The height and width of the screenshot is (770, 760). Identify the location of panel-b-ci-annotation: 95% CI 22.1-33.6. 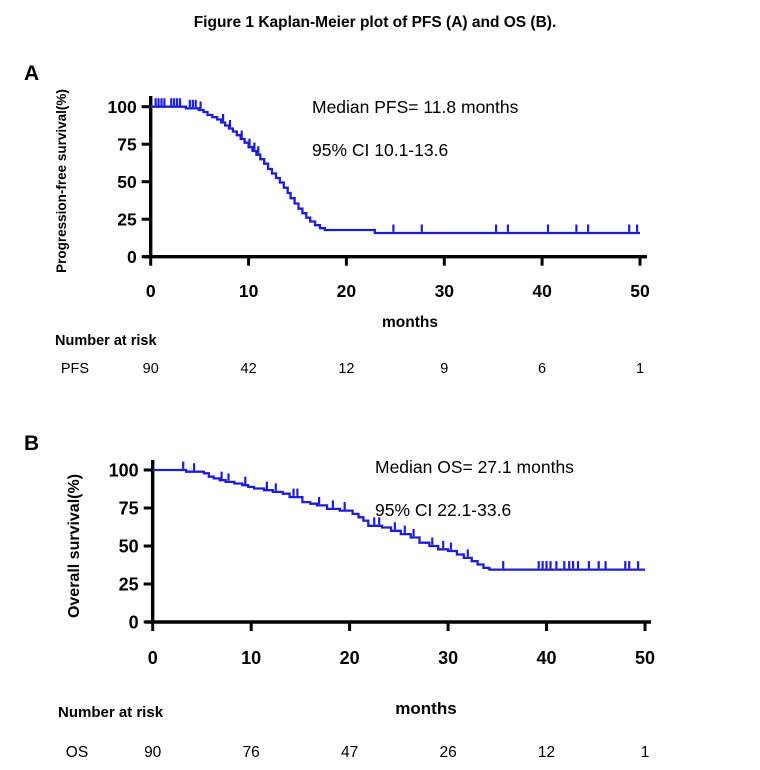
(443, 510).